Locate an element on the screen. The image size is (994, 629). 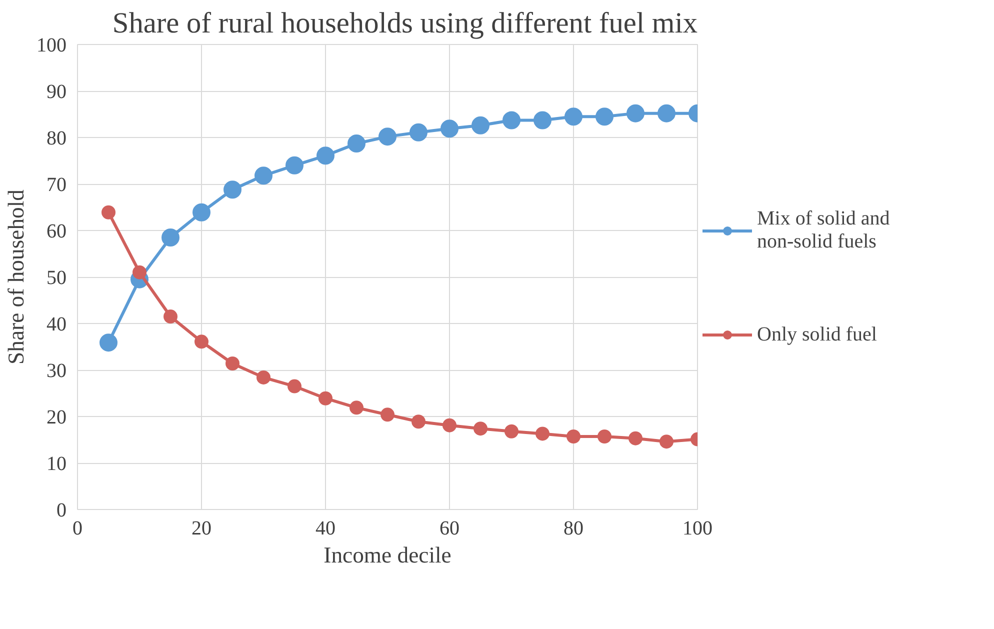
y-tick-label: 70 is located at coordinates (56, 185).